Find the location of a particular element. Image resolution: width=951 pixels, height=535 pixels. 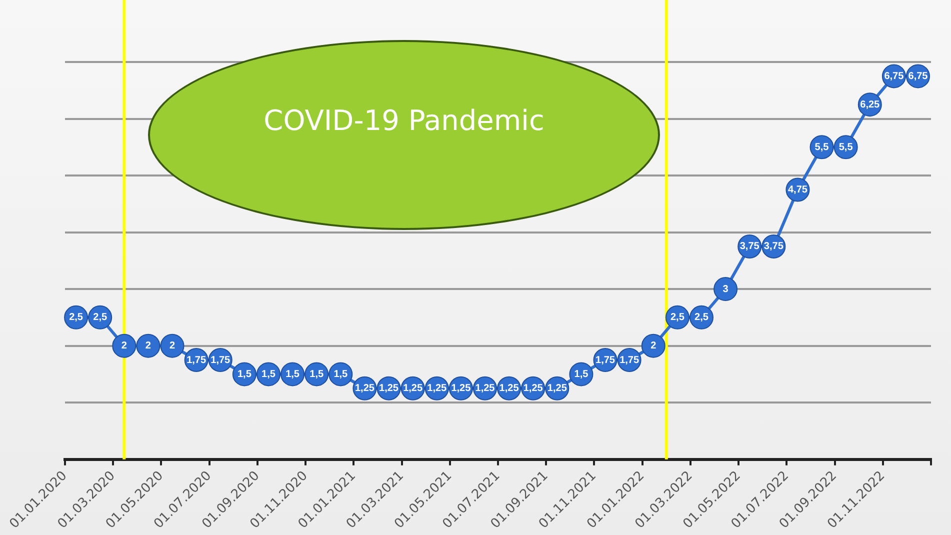

data-label: 6,25 is located at coordinates (870, 104).